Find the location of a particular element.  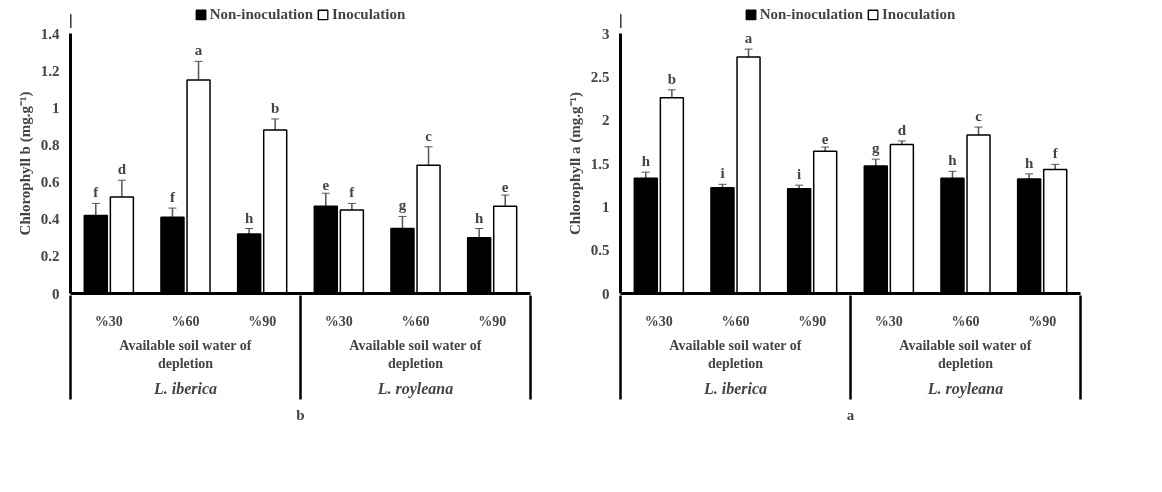

y-tick-label: 1.2 is located at coordinates (50, 70).